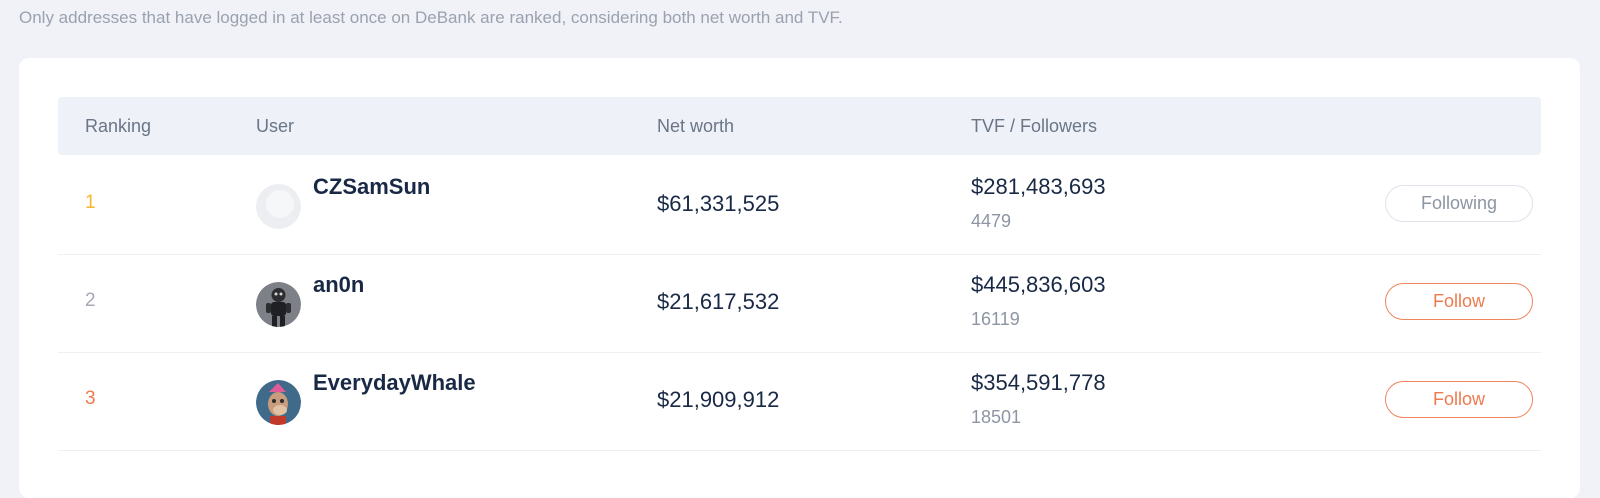 Image resolution: width=1600 pixels, height=498 pixels. Describe the element at coordinates (90, 398) in the screenshot. I see `rank-number: 3` at that location.